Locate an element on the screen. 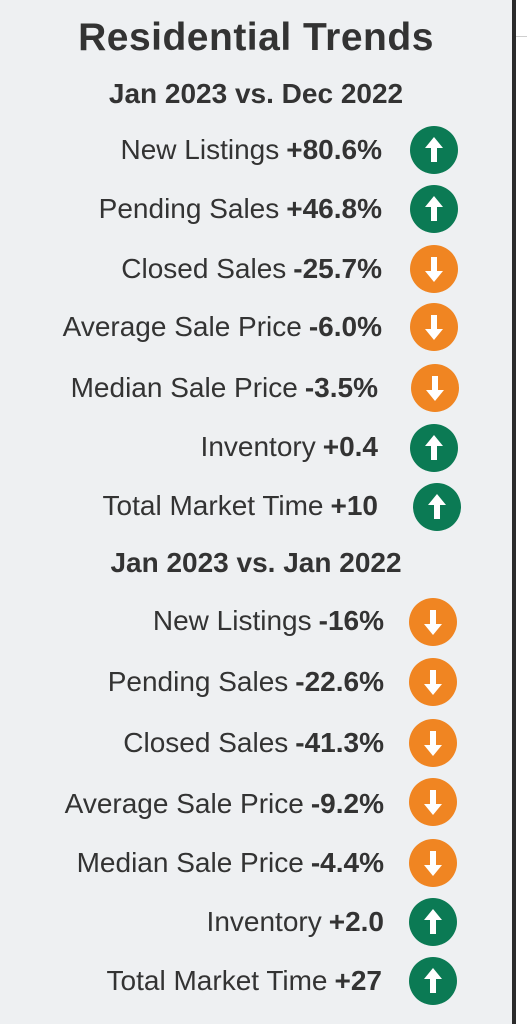 The image size is (527, 1024). metric-value: -6.0% is located at coordinates (345, 326).